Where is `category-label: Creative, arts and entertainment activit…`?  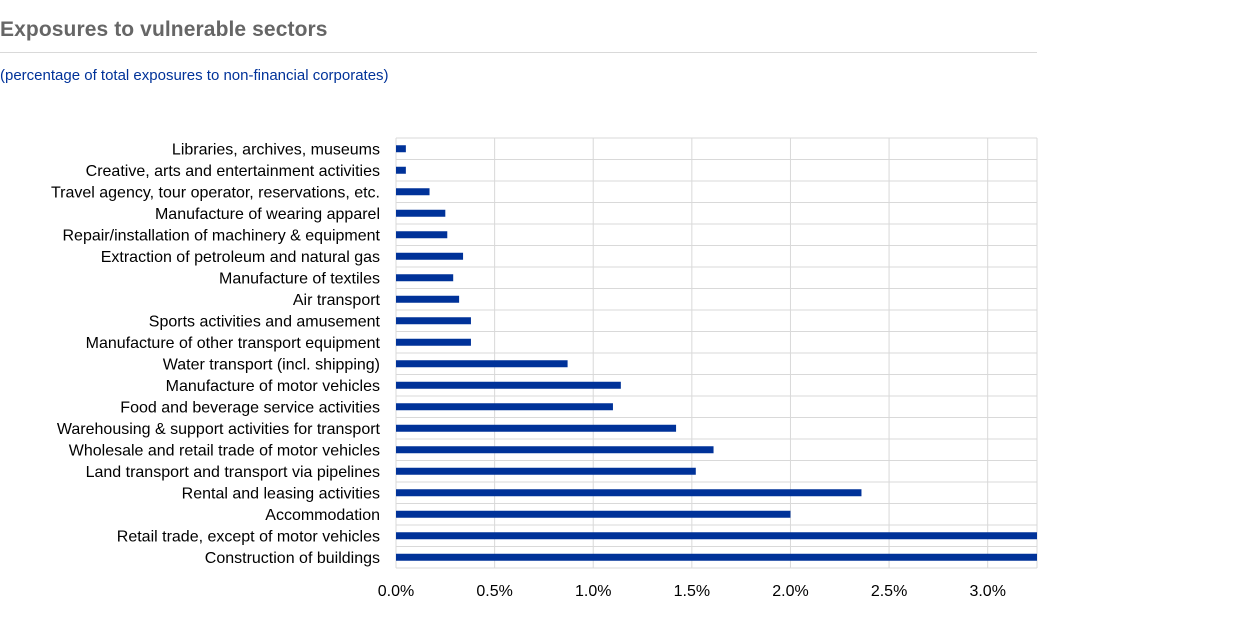 category-label: Creative, arts and entertainment activit… is located at coordinates (233, 171).